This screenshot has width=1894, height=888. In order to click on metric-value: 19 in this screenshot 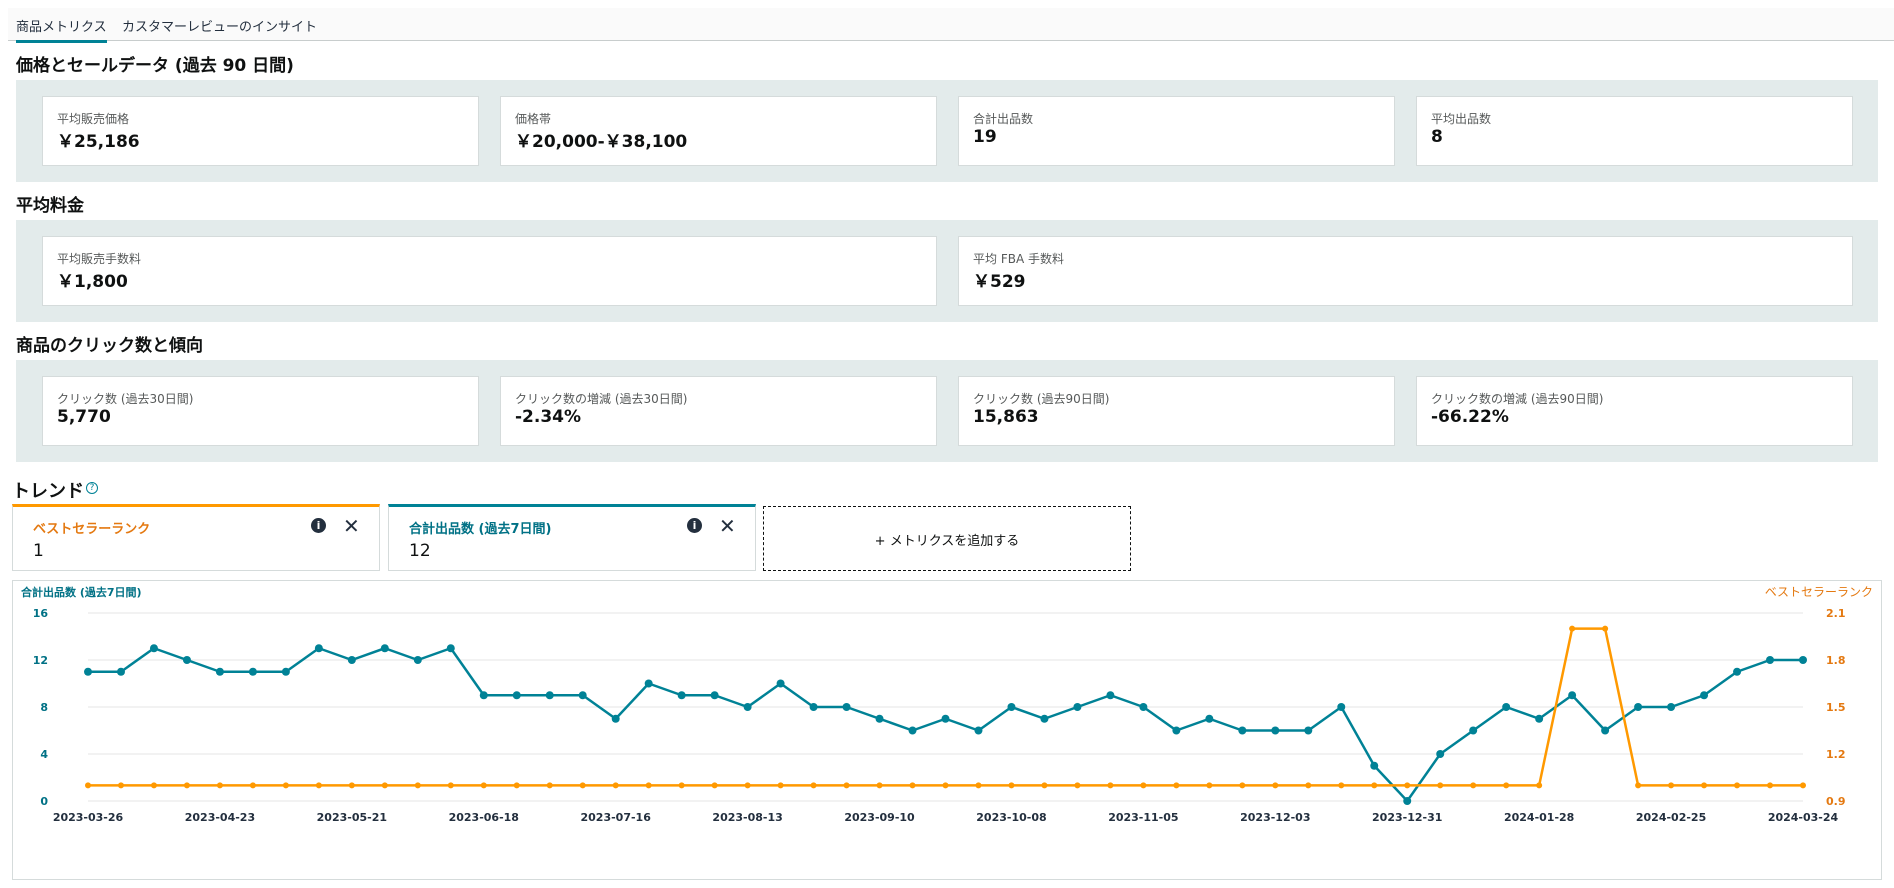, I will do `click(985, 137)`.